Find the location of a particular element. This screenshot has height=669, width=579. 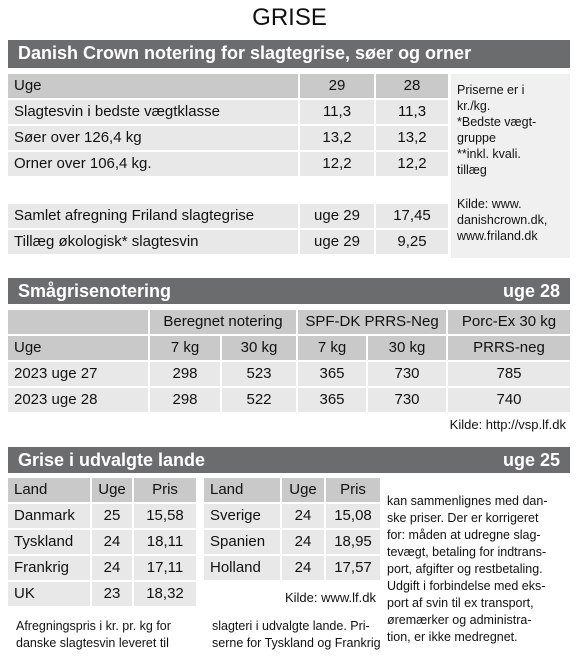

table-cell: 17,11 is located at coordinates (165, 568).